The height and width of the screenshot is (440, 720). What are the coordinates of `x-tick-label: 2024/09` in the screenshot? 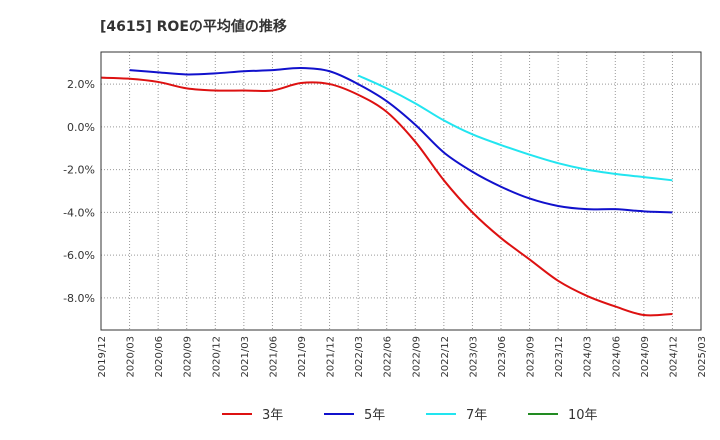 It's located at (645, 357).